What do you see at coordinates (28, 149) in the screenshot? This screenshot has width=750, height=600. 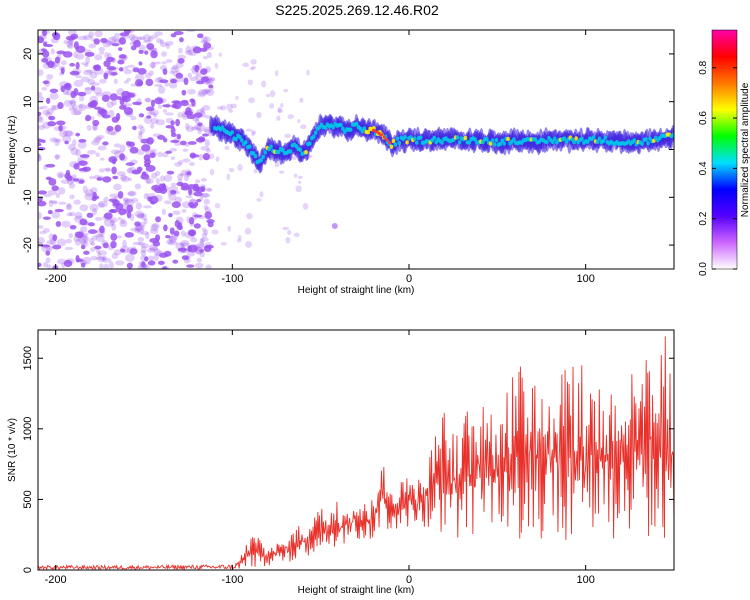 I see `spectrogram-ytick-label: 0` at bounding box center [28, 149].